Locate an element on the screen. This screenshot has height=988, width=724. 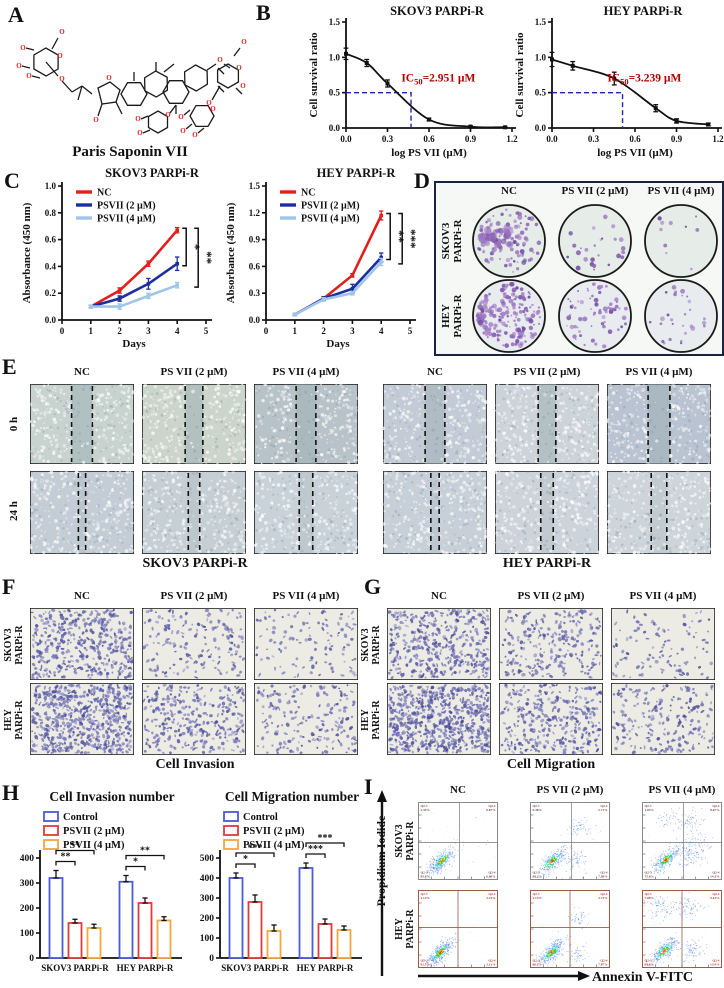
transwell-column-header: PS VII (2 µM) is located at coordinates (194, 596).